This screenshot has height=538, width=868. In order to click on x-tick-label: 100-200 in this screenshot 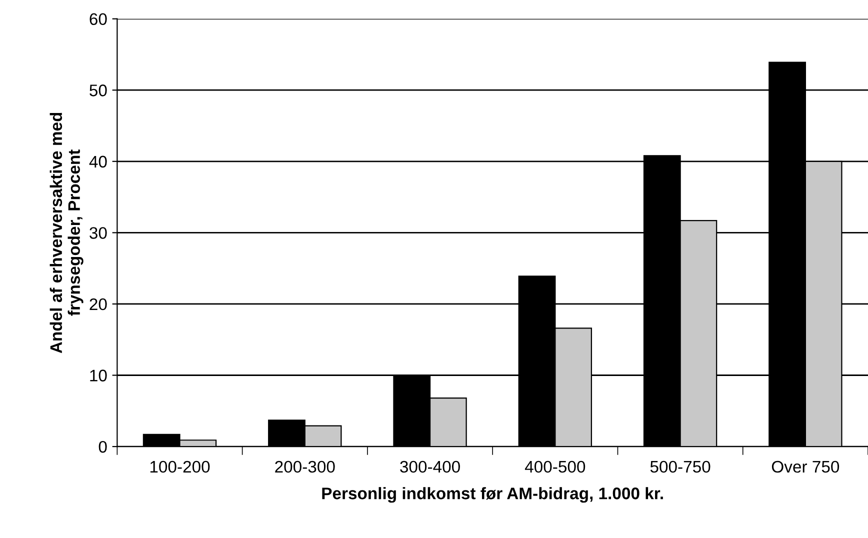, I will do `click(180, 466)`.